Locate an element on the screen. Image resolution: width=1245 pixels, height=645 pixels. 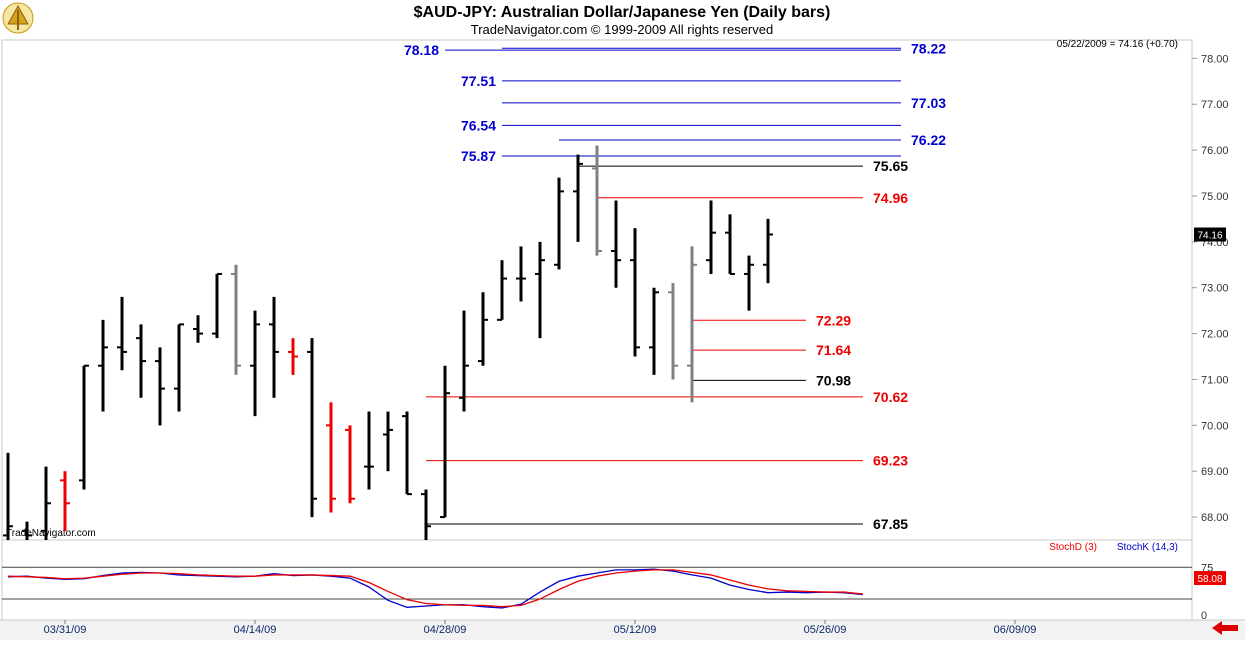
level-label: 78.22 is located at coordinates (928, 48).